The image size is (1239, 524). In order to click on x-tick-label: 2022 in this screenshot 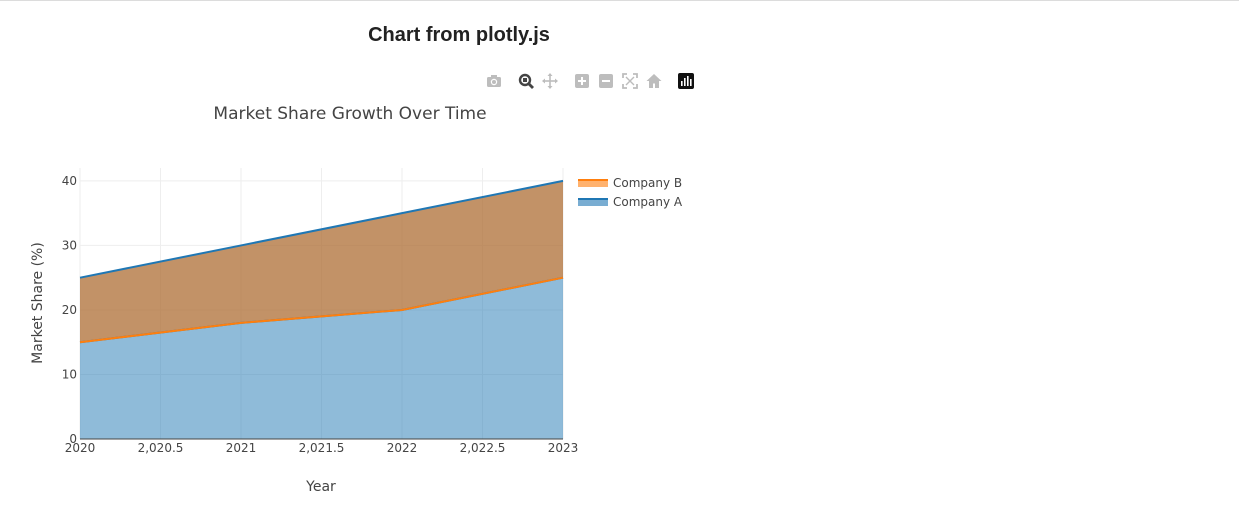, I will do `click(402, 448)`.